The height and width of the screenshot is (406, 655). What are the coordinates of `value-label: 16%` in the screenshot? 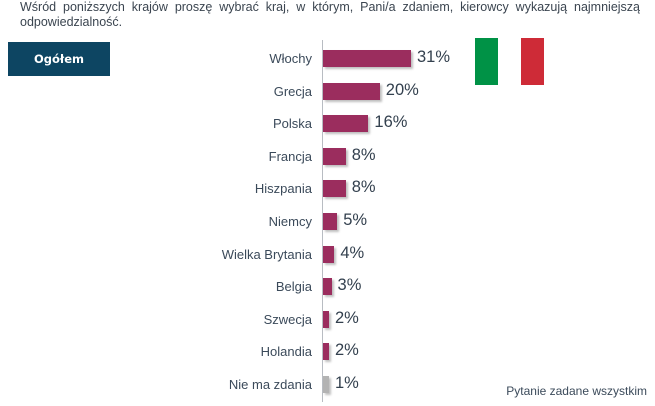 It's located at (391, 122).